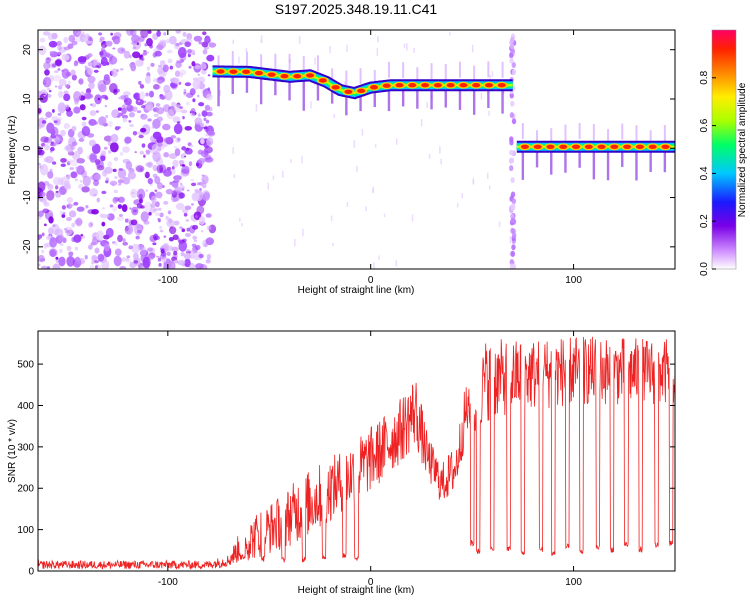 The image size is (750, 600). What do you see at coordinates (371, 582) in the screenshot?
I see `x-tick-label: 0` at bounding box center [371, 582].